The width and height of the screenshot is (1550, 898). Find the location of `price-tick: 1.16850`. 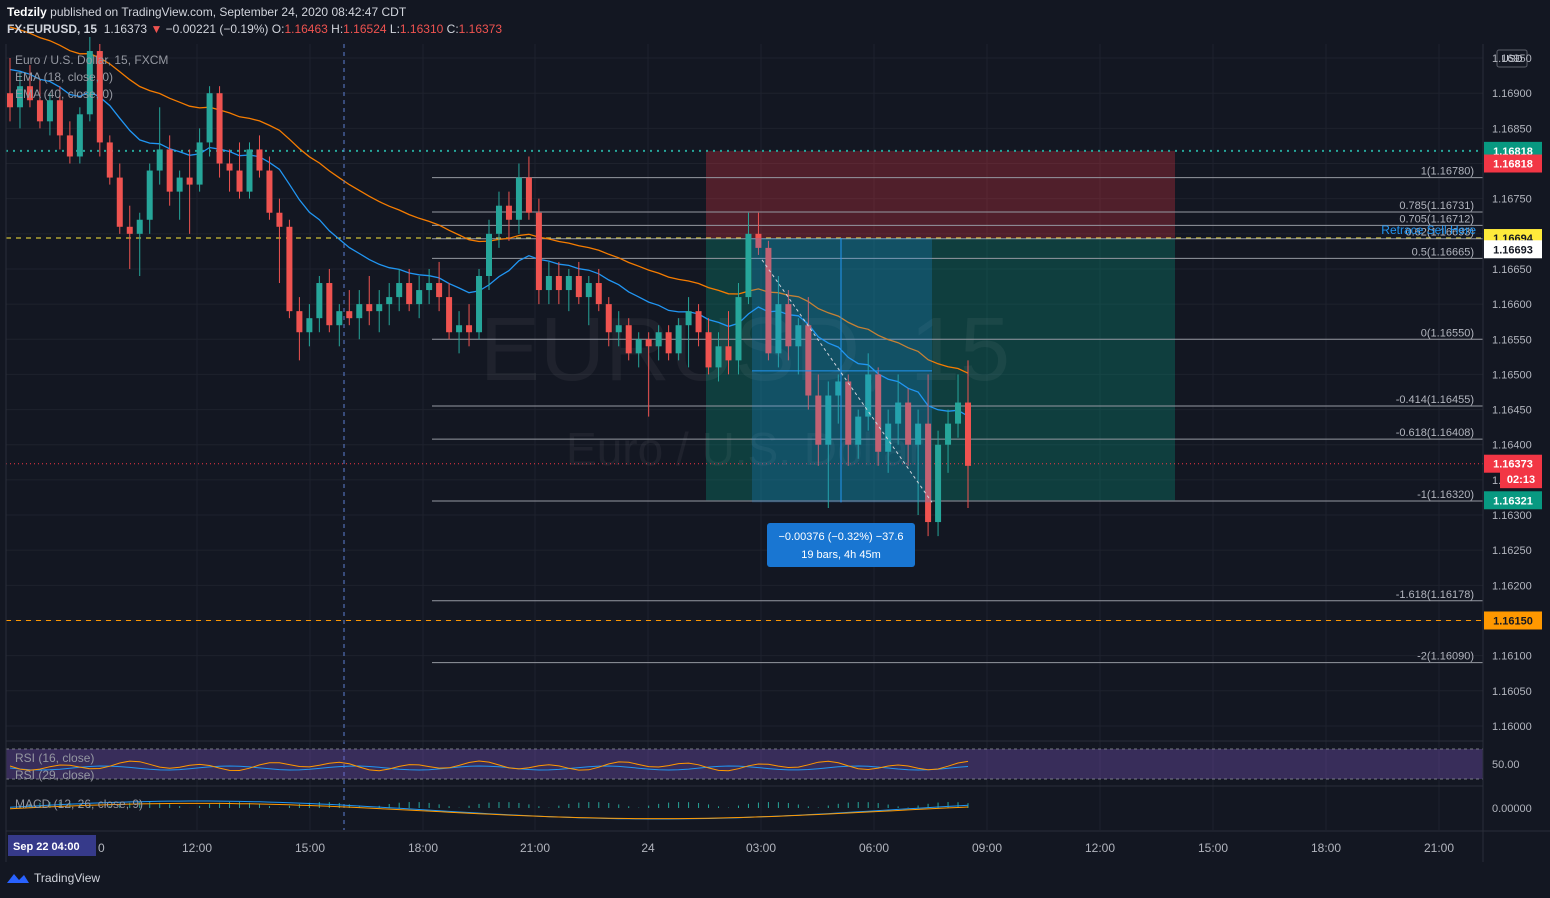

price-tick: 1.16850 is located at coordinates (1512, 129).